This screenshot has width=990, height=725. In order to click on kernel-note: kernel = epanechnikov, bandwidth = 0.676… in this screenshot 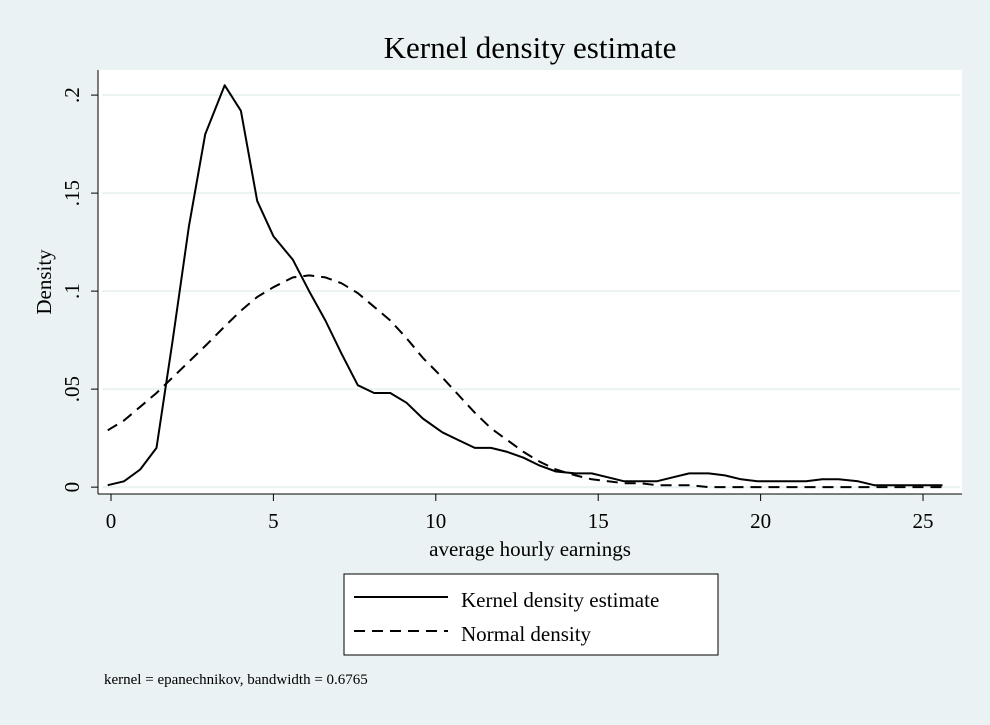, I will do `click(236, 680)`.